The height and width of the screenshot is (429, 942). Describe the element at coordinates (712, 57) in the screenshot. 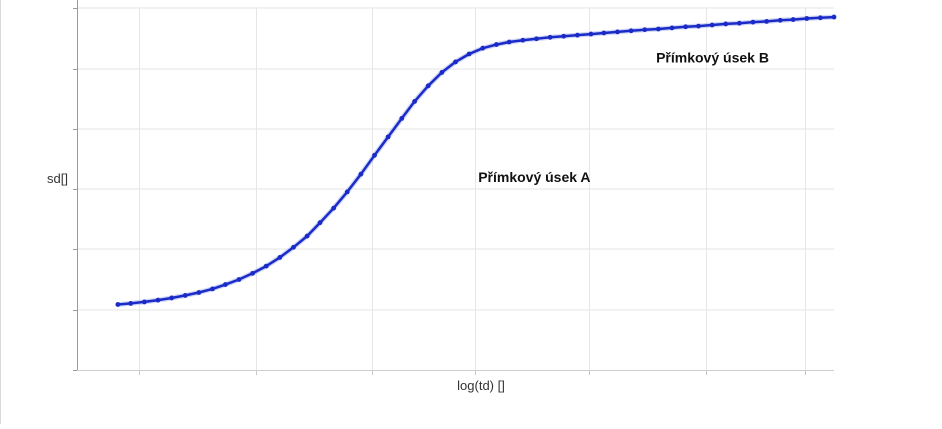

I see `annotation-label: Přímkový úsek B` at that location.